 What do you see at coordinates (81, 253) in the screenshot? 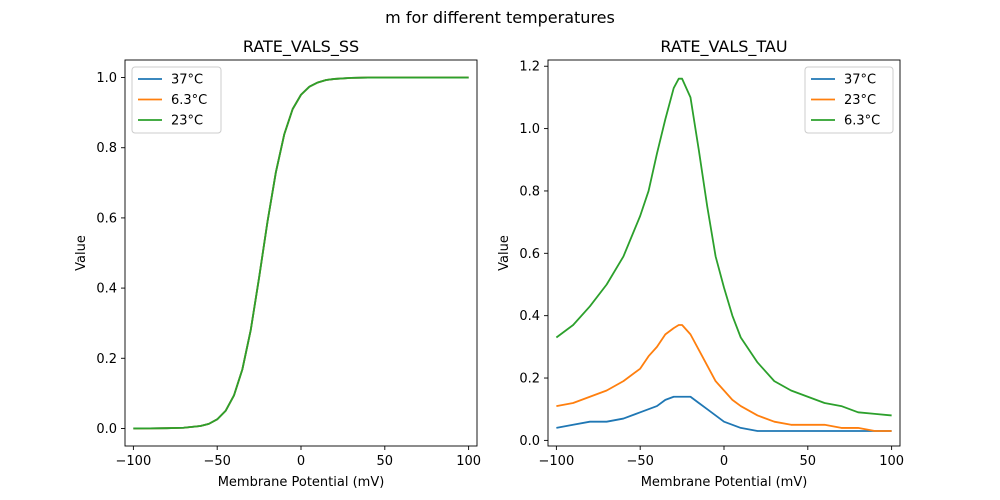
I see `left-y-axis-label: Value` at bounding box center [81, 253].